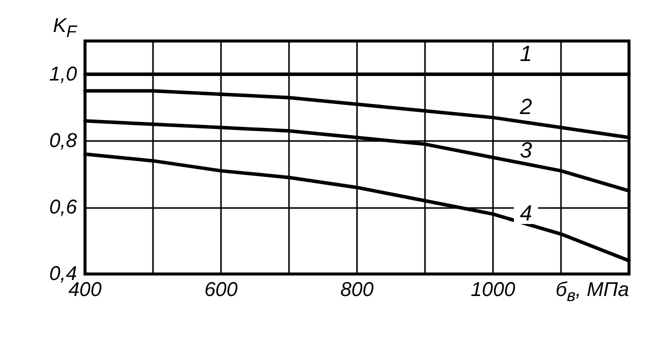 The height and width of the screenshot is (337, 653). I want to click on x-tick-label: 1000, so click(493, 290).